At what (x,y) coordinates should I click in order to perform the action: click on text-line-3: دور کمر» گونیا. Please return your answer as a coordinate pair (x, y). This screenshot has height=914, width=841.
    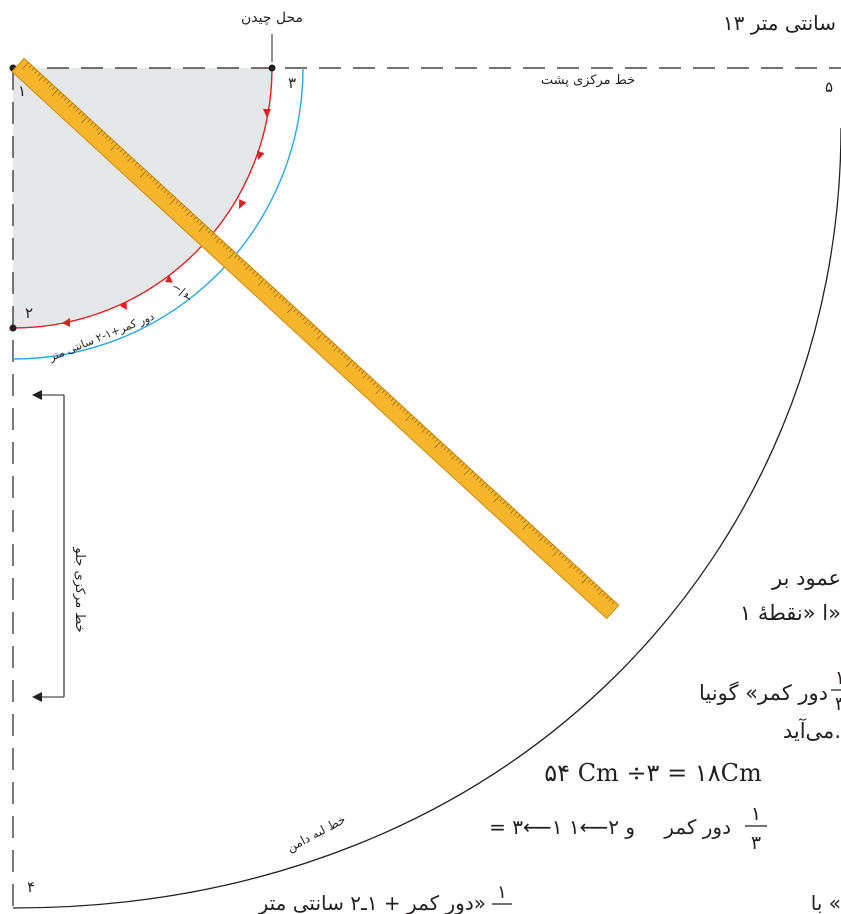
    Looking at the image, I should click on (763, 693).